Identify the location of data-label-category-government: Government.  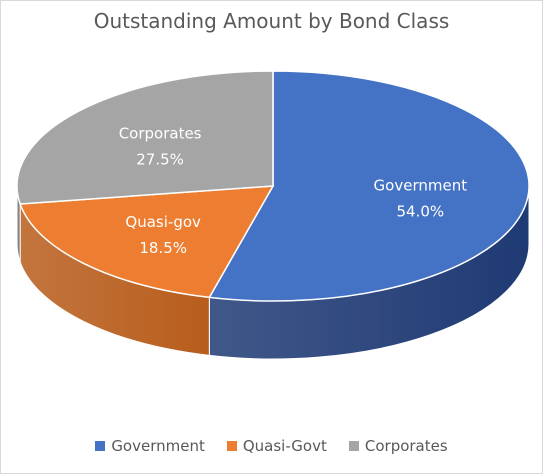
(421, 185).